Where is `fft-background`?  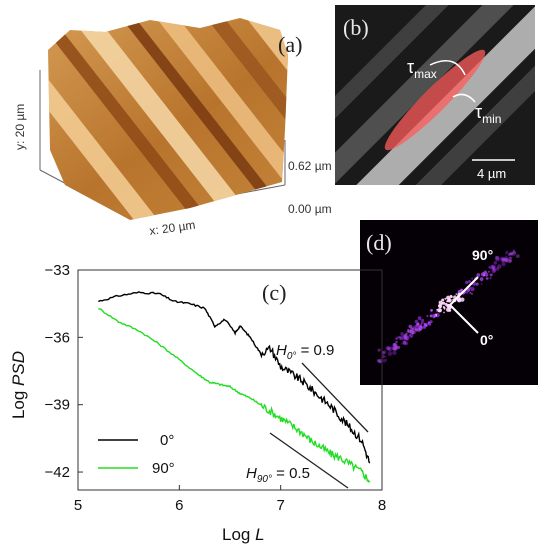
fft-background is located at coordinates (449, 302).